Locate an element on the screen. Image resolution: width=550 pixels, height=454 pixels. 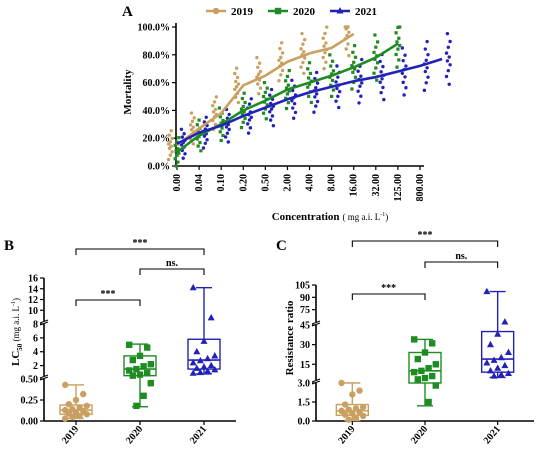
bracket-line is located at coordinates (108, 302).